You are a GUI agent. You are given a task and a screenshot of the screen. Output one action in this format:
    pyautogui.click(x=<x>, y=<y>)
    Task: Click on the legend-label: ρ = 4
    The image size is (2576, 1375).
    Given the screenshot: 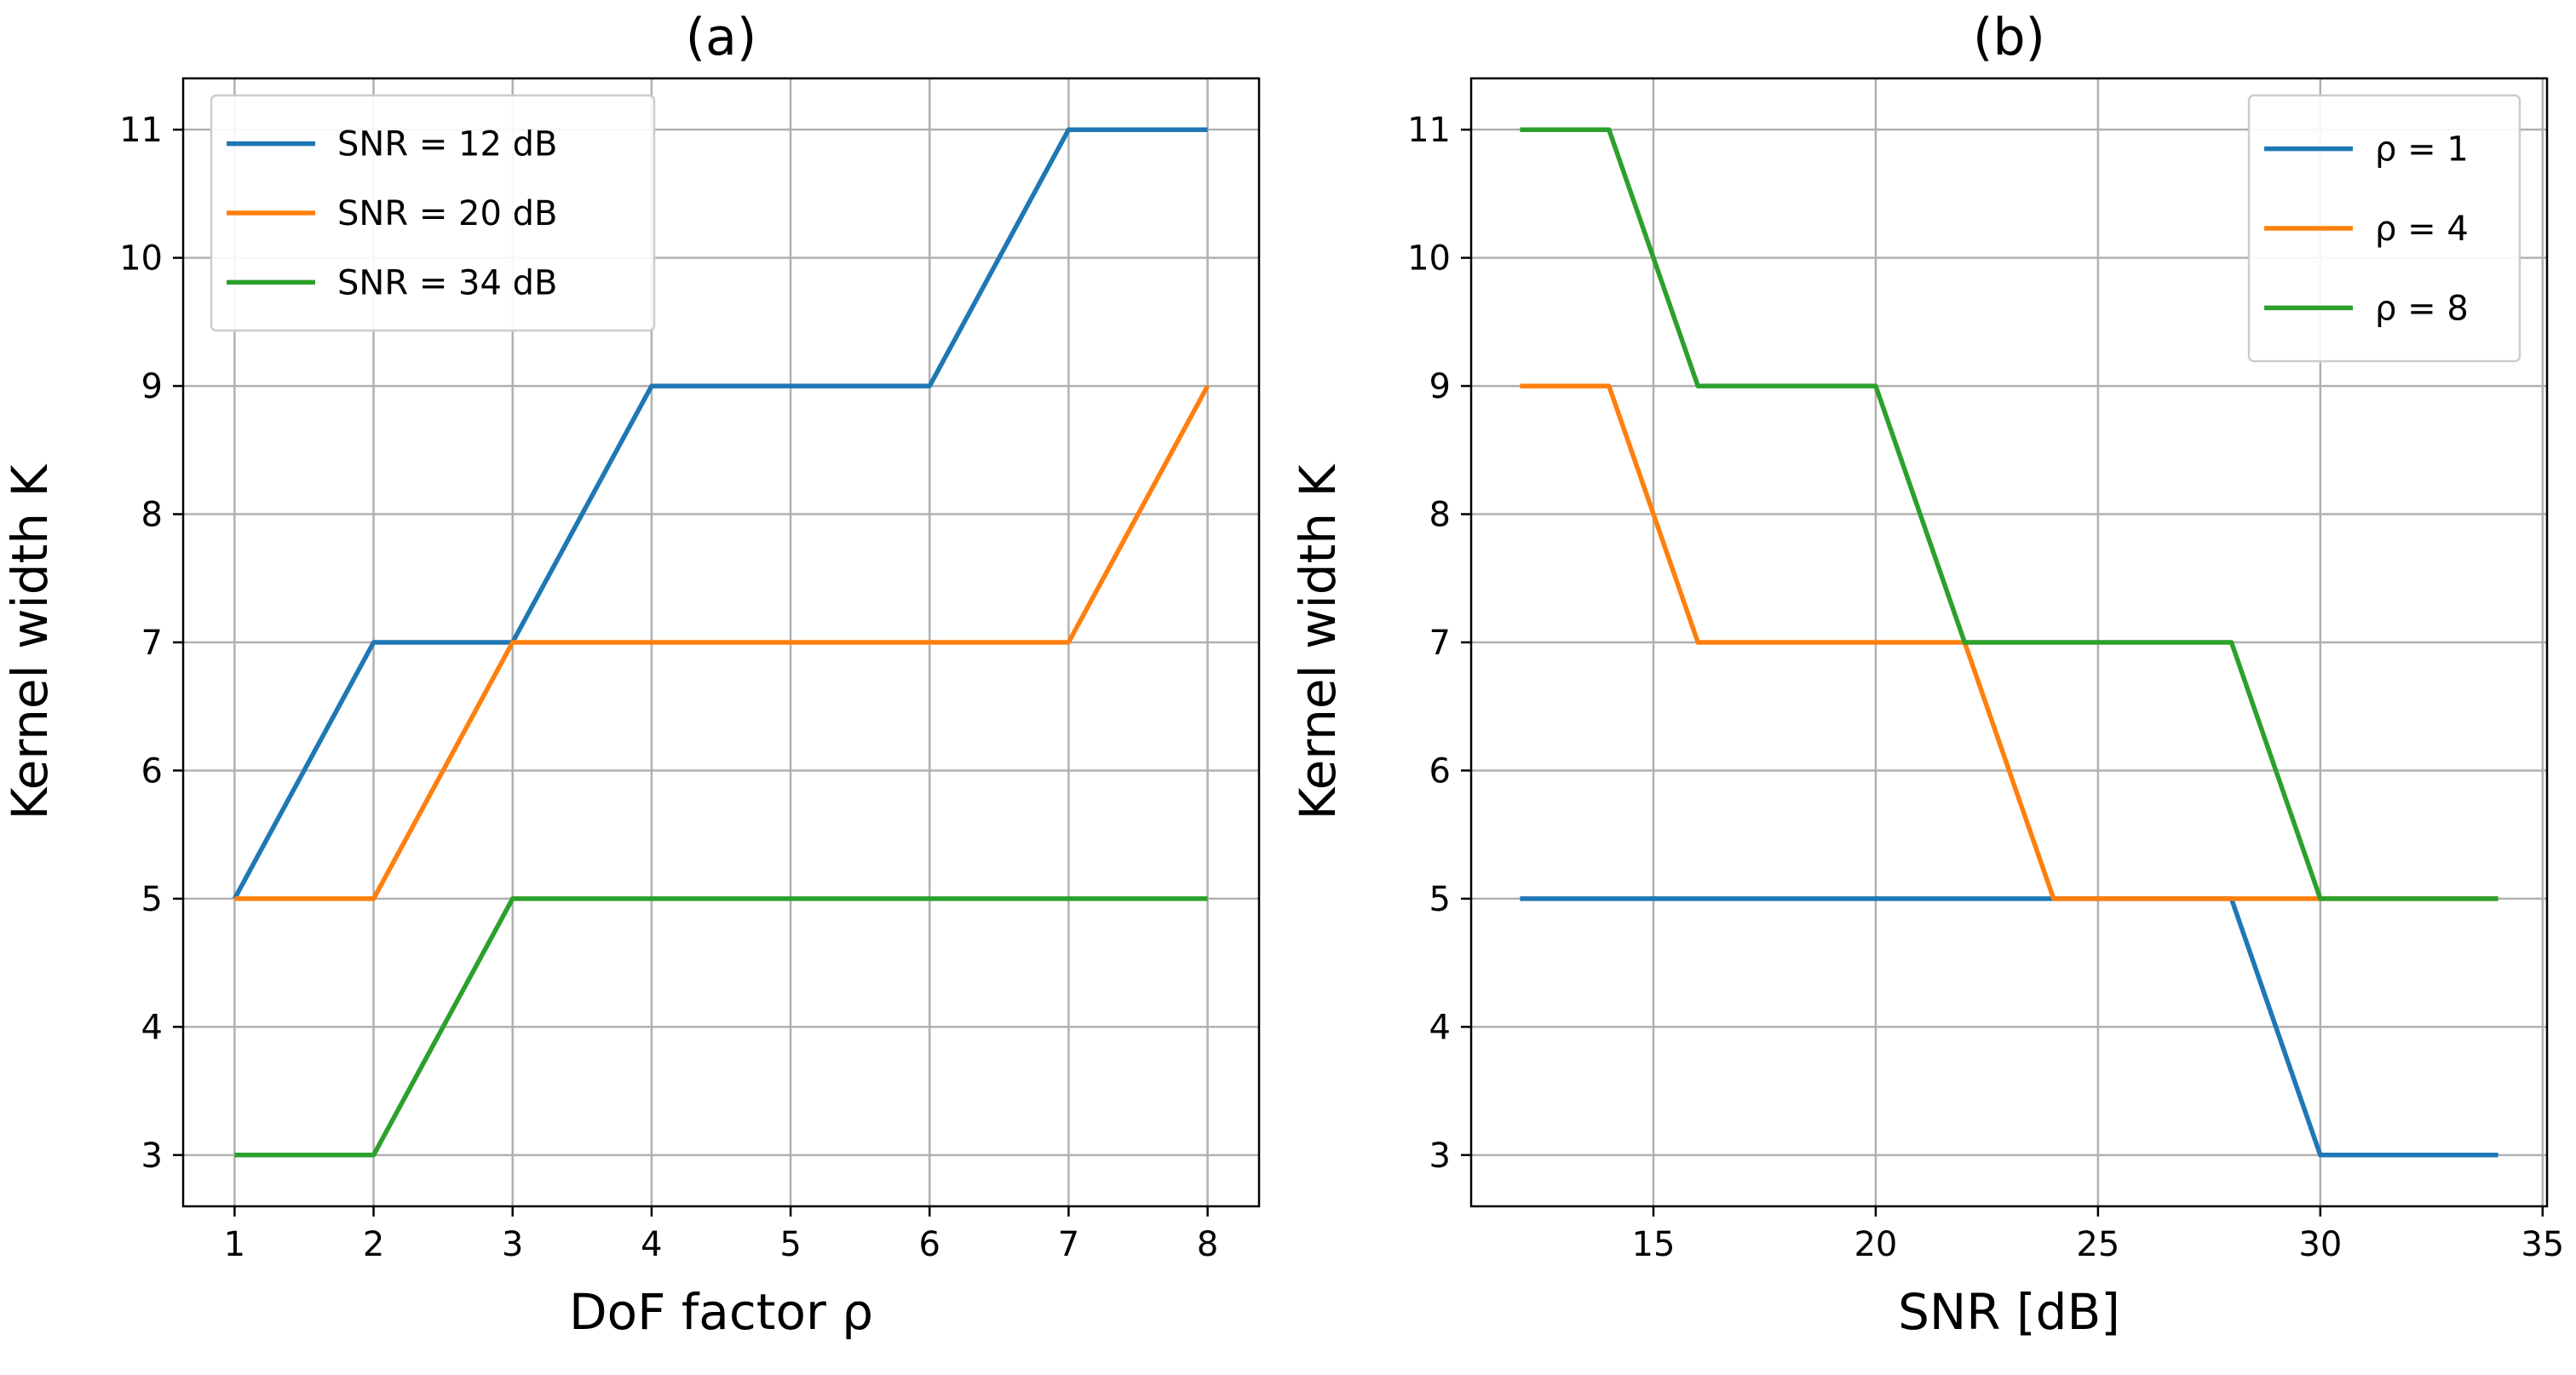 What is the action you would take?
    pyautogui.click(x=2422, y=229)
    